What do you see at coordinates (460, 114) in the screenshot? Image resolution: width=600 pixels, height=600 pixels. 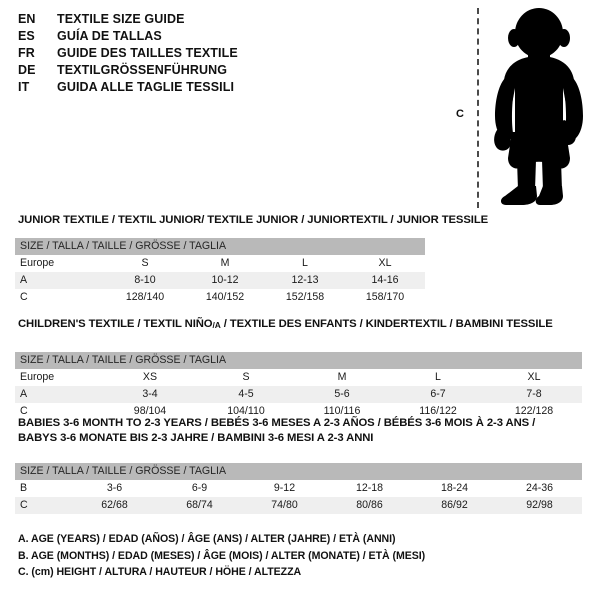 I see `height-axis-label: C` at bounding box center [460, 114].